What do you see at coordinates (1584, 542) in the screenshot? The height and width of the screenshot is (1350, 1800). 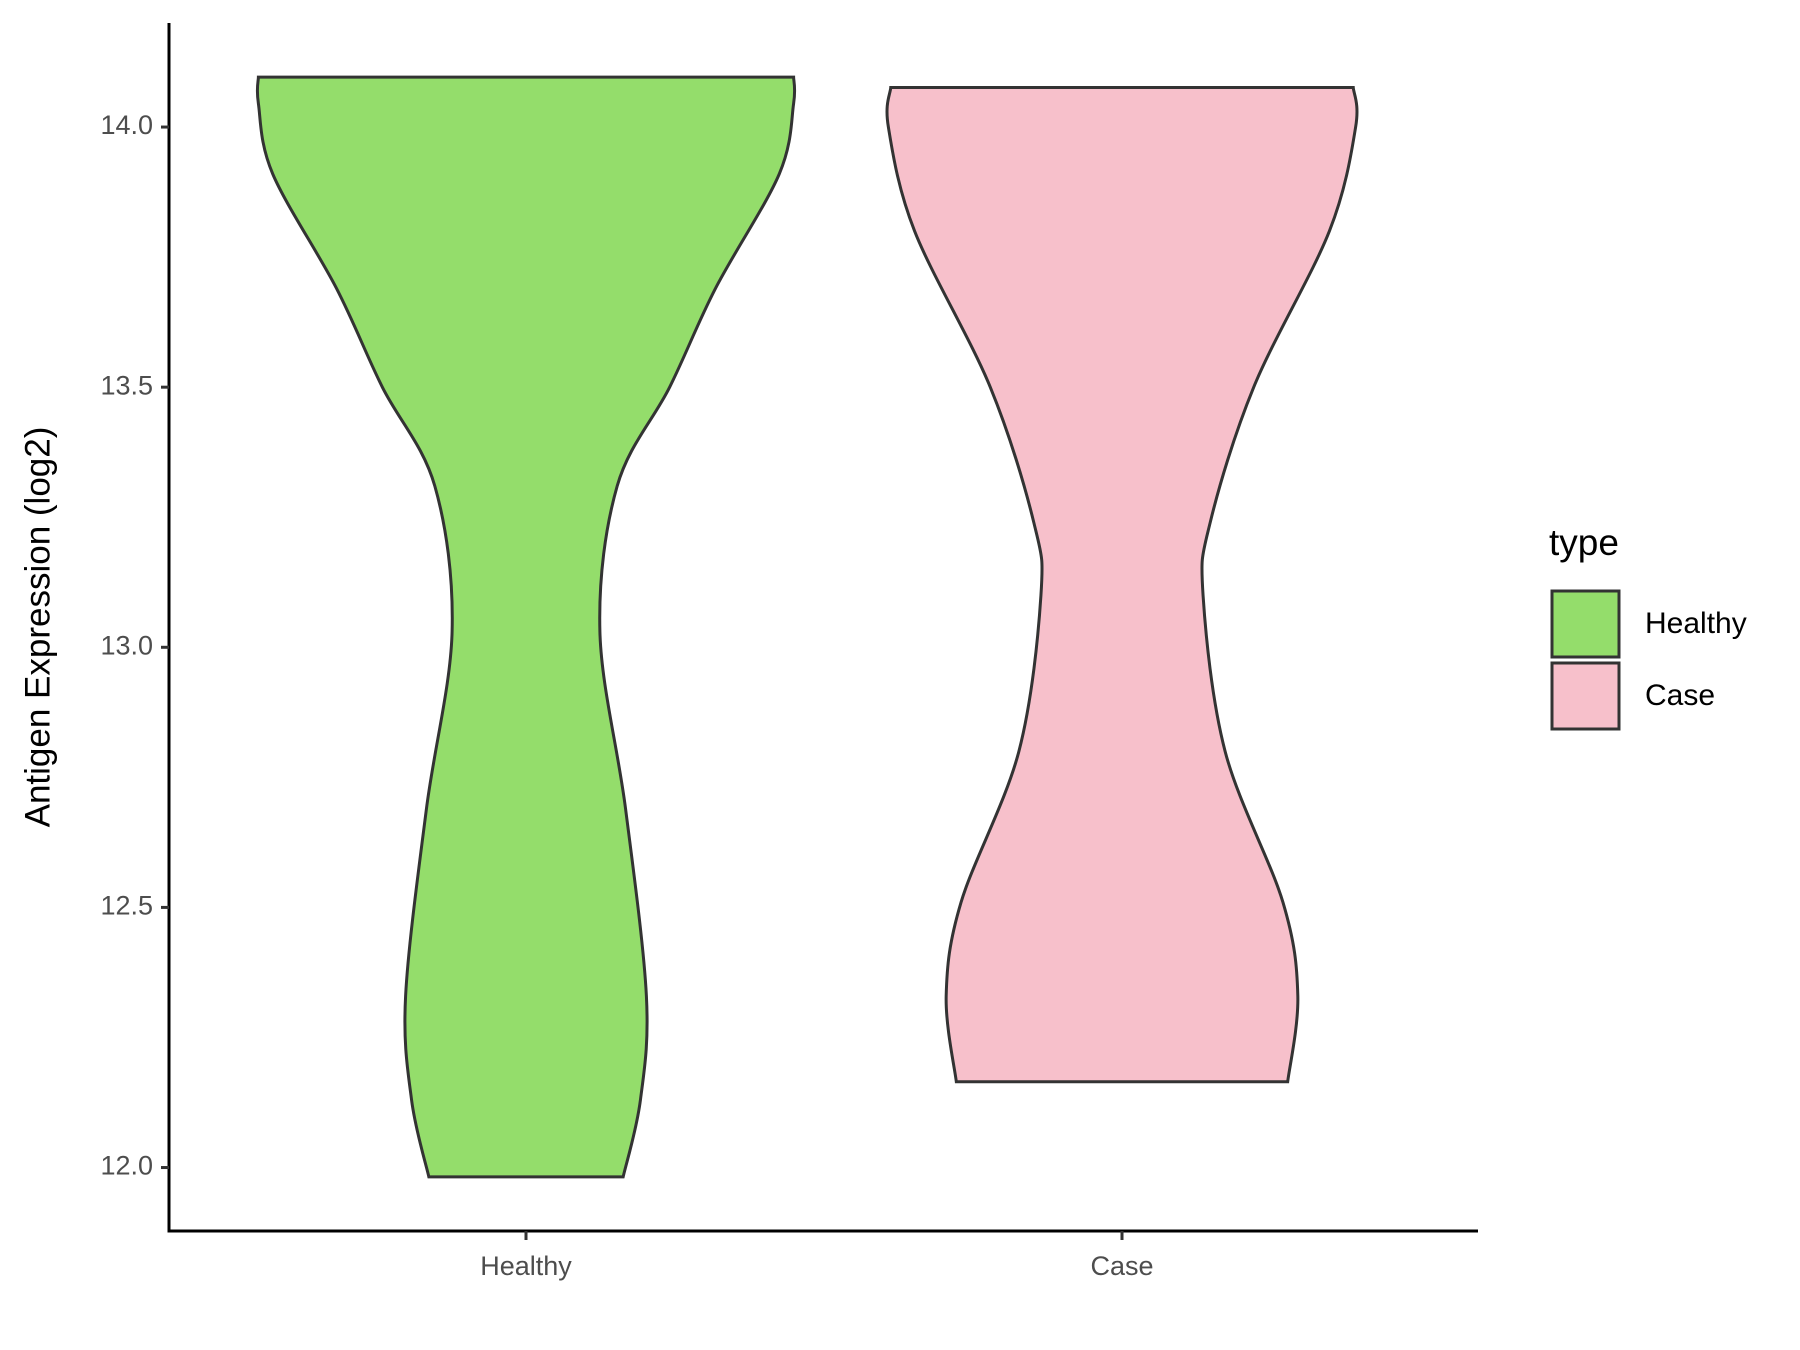 I see `legend-title: type` at bounding box center [1584, 542].